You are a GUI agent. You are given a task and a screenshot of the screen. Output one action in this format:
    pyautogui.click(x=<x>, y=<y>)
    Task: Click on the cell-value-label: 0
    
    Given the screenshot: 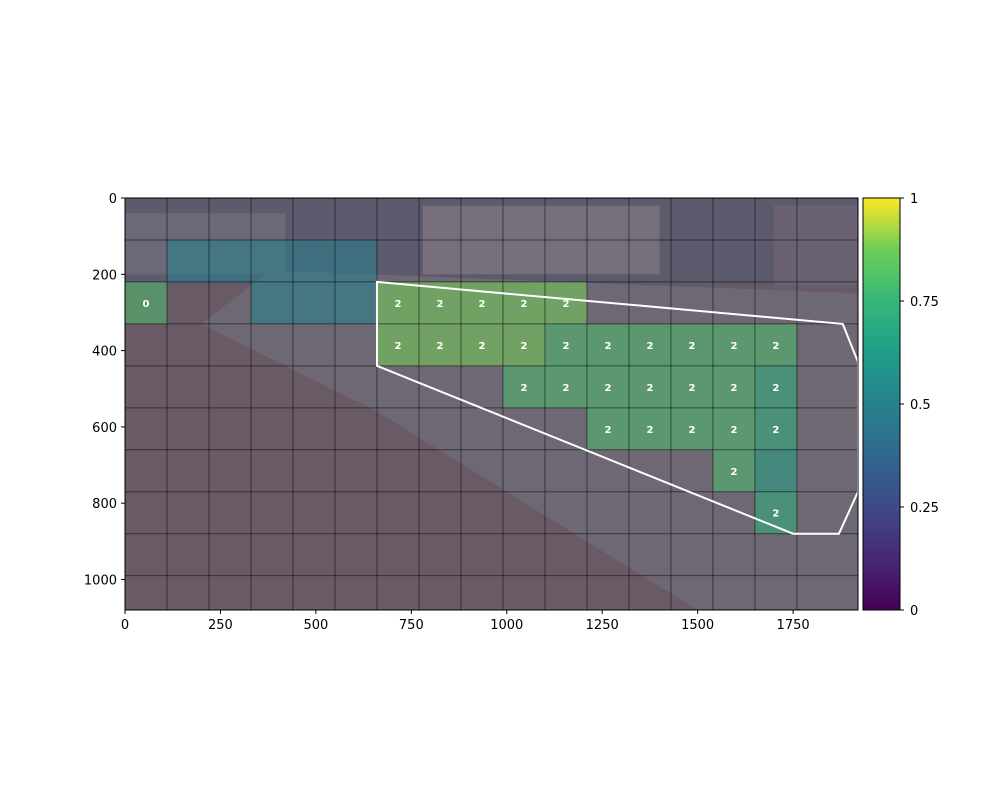 What is the action you would take?
    pyautogui.click(x=146, y=304)
    